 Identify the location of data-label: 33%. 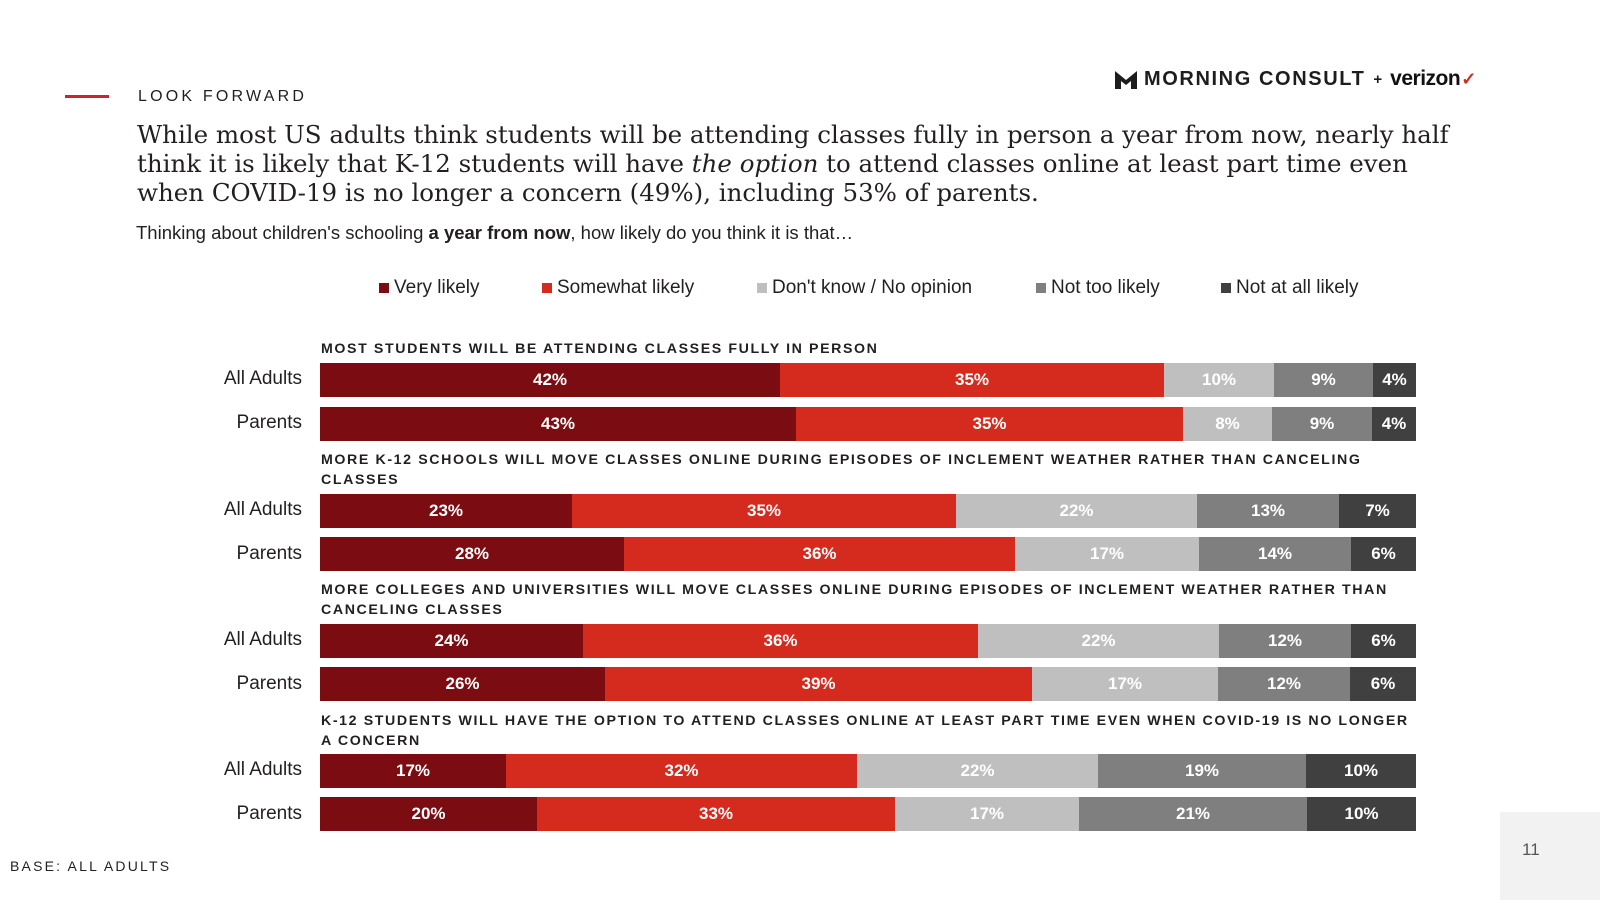
(716, 813).